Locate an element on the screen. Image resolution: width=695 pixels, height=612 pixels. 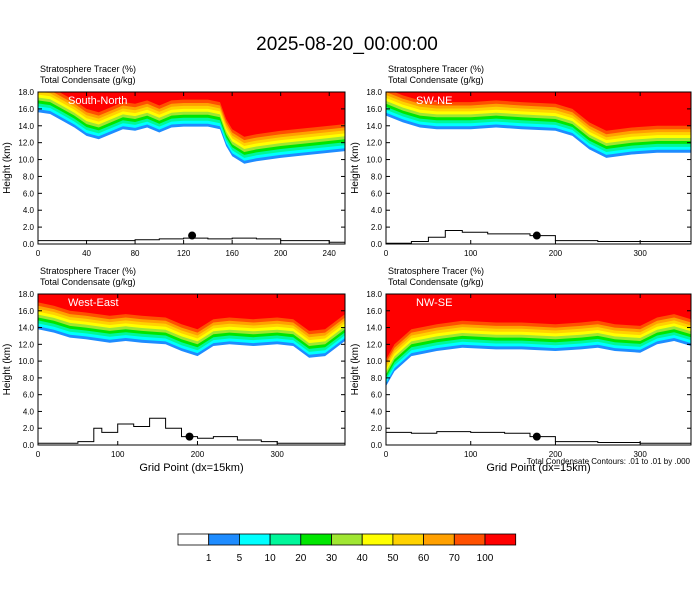
x-tick-label: 120 is located at coordinates (184, 253).